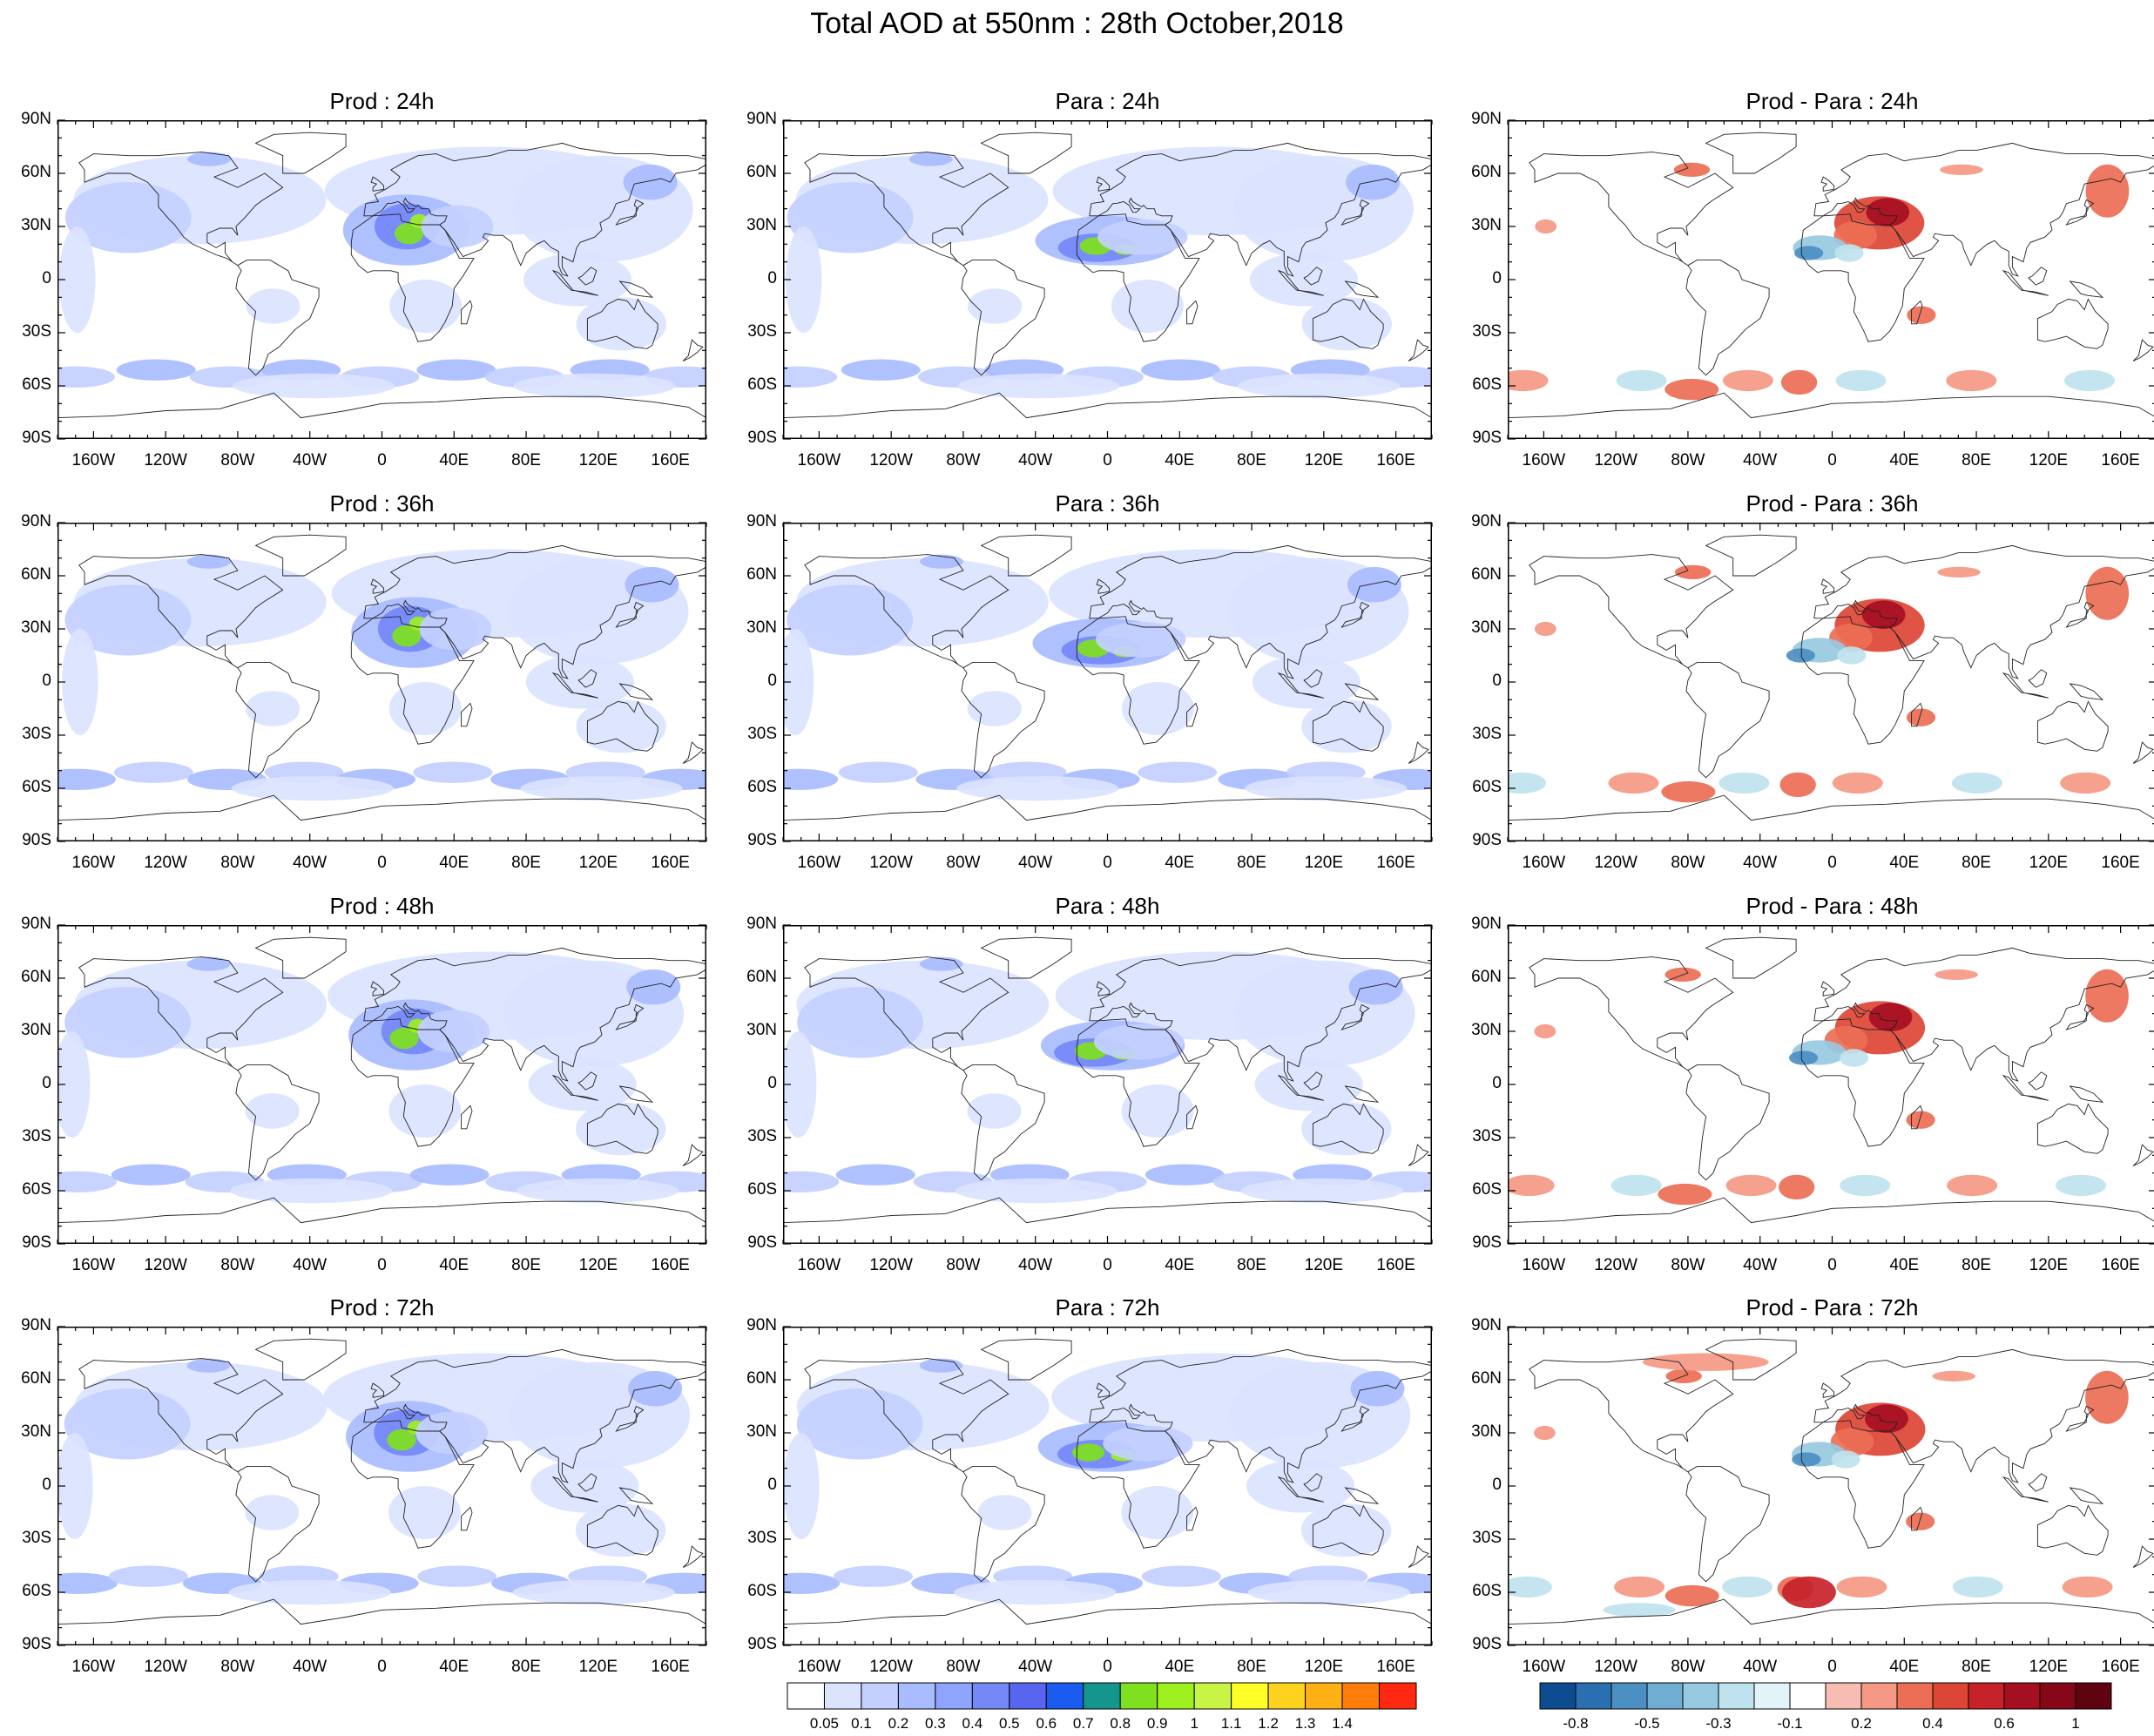  Describe the element at coordinates (898, 1723) in the screenshot. I see `aod-colorbar-label: 0.2` at that location.